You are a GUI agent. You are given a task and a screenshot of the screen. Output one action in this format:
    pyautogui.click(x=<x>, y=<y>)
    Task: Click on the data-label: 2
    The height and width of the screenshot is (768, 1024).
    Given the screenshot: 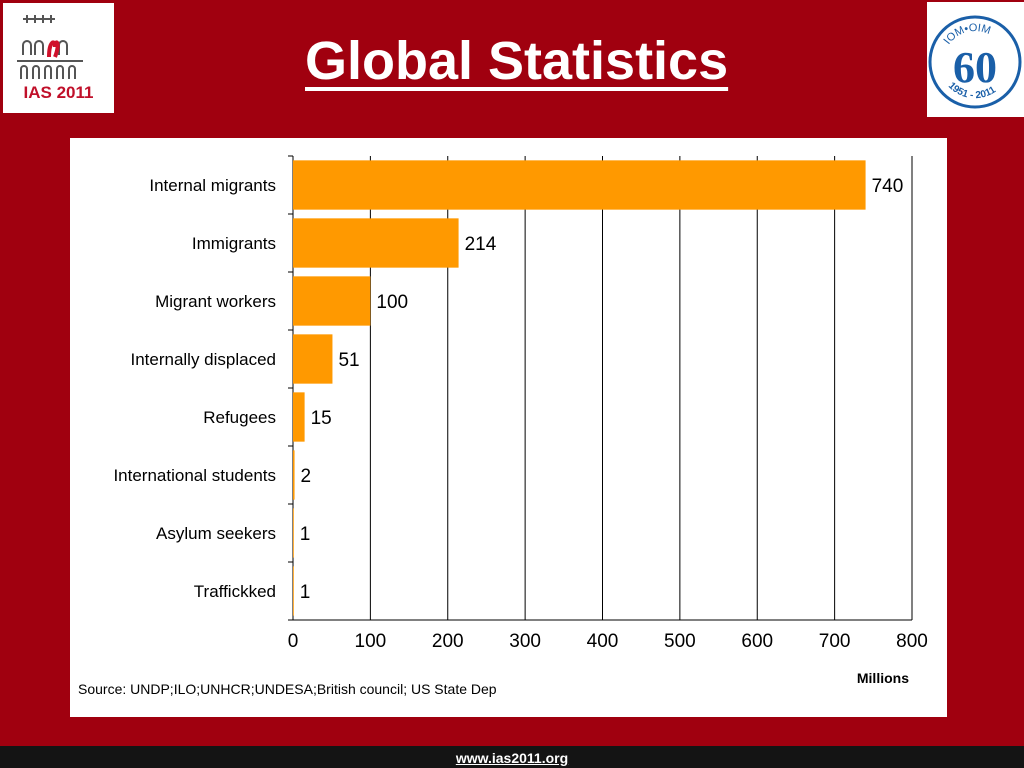 What is the action you would take?
    pyautogui.click(x=306, y=476)
    